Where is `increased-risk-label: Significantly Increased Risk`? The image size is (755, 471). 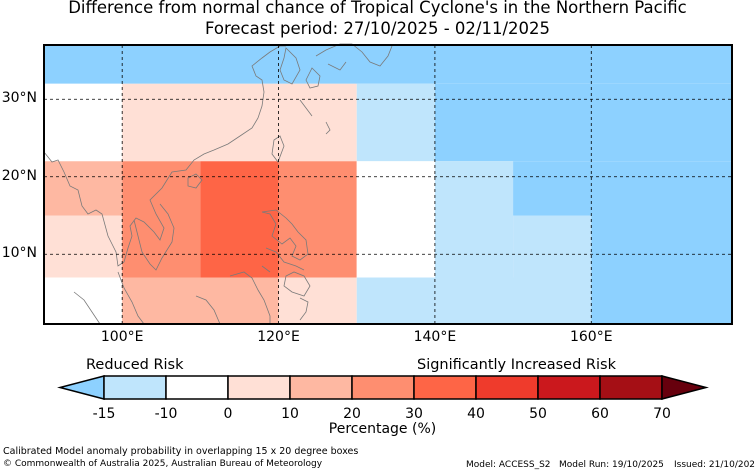 increased-risk-label: Significantly Increased Risk is located at coordinates (516, 365).